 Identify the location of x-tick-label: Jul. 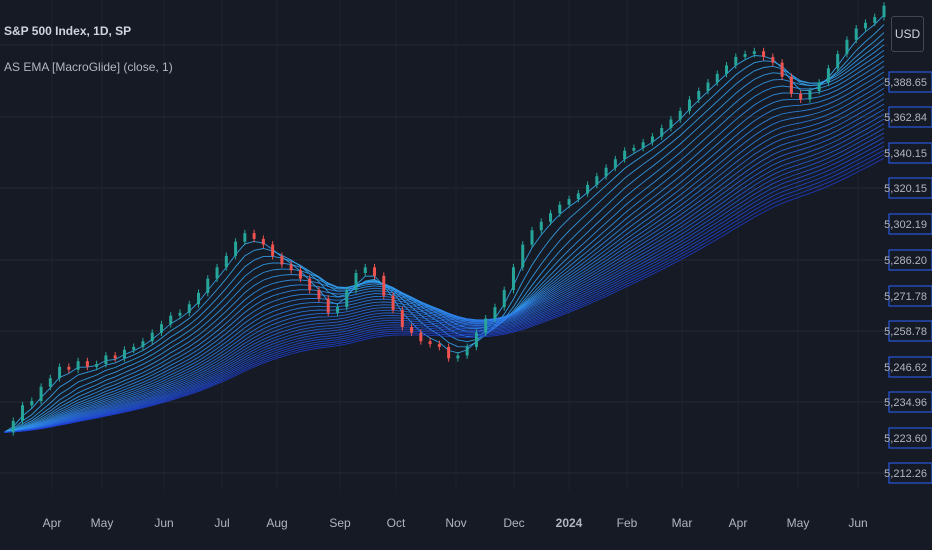
(221, 523).